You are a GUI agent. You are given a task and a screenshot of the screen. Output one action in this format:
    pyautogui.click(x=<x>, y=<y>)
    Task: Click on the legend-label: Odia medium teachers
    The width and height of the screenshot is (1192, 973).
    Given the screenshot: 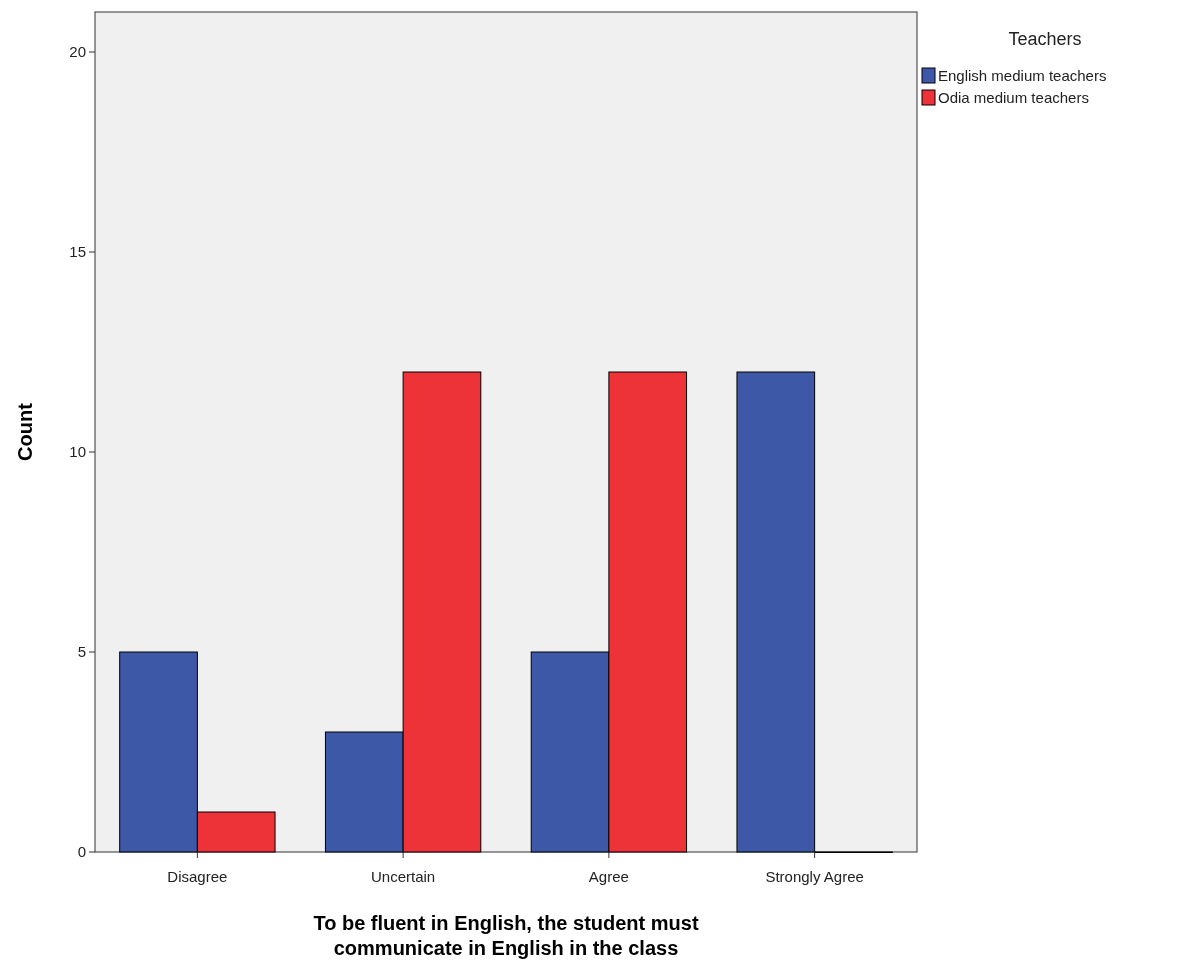 What is the action you would take?
    pyautogui.click(x=1013, y=98)
    